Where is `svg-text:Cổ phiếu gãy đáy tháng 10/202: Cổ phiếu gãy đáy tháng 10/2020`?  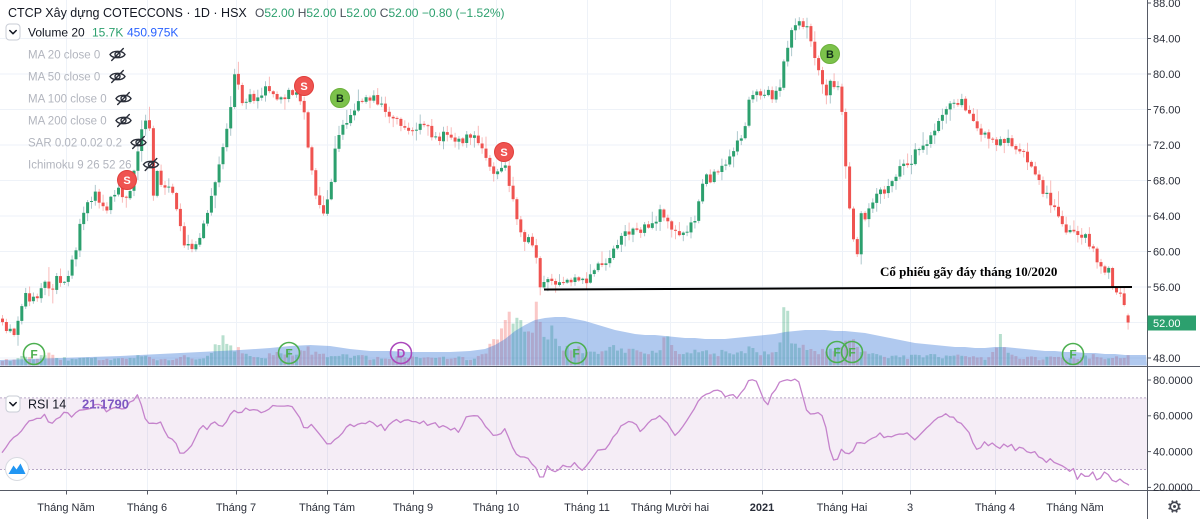 svg-text:Cổ phiếu gãy đáy tháng 10/202: Cổ phiếu gãy đáy tháng 10/2020 is located at coordinates (968, 271).